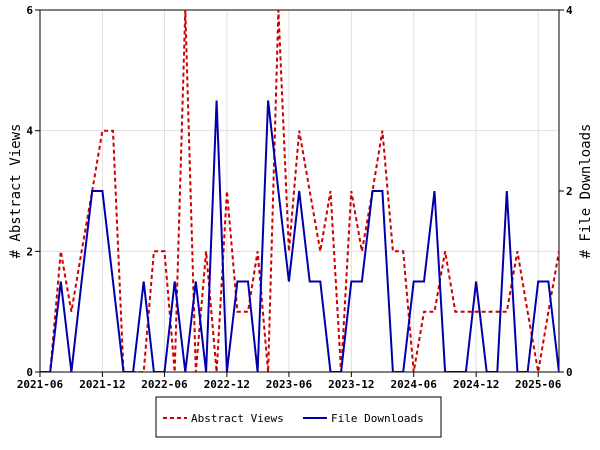 The image size is (600, 450). Describe the element at coordinates (586, 191) in the screenshot. I see `y-axis-title-right: # File Downloads` at that location.